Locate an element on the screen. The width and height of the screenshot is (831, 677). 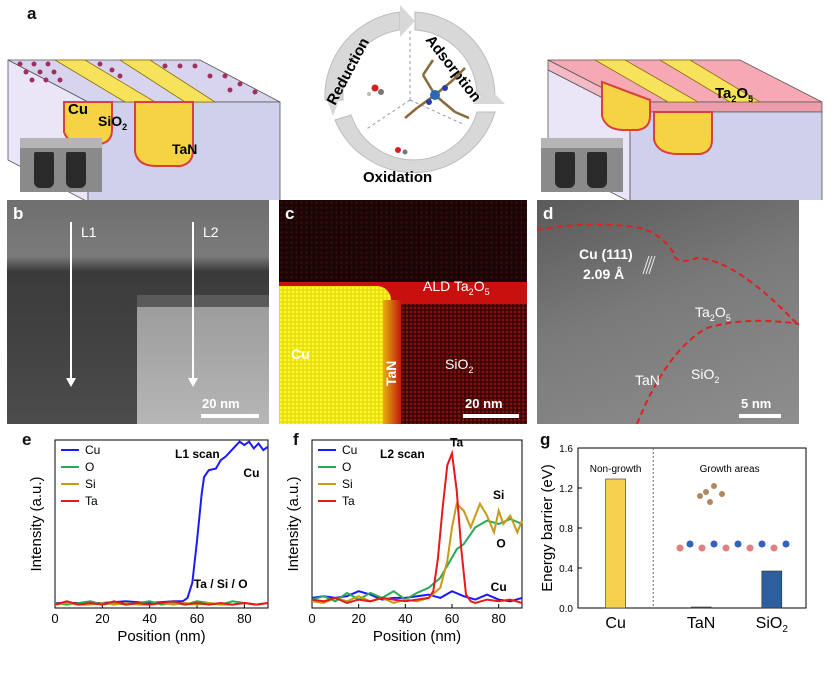
eds-map-c: ALD Ta2O5 Cu TaN SiO2 20 nm is located at coordinates (403, 312).